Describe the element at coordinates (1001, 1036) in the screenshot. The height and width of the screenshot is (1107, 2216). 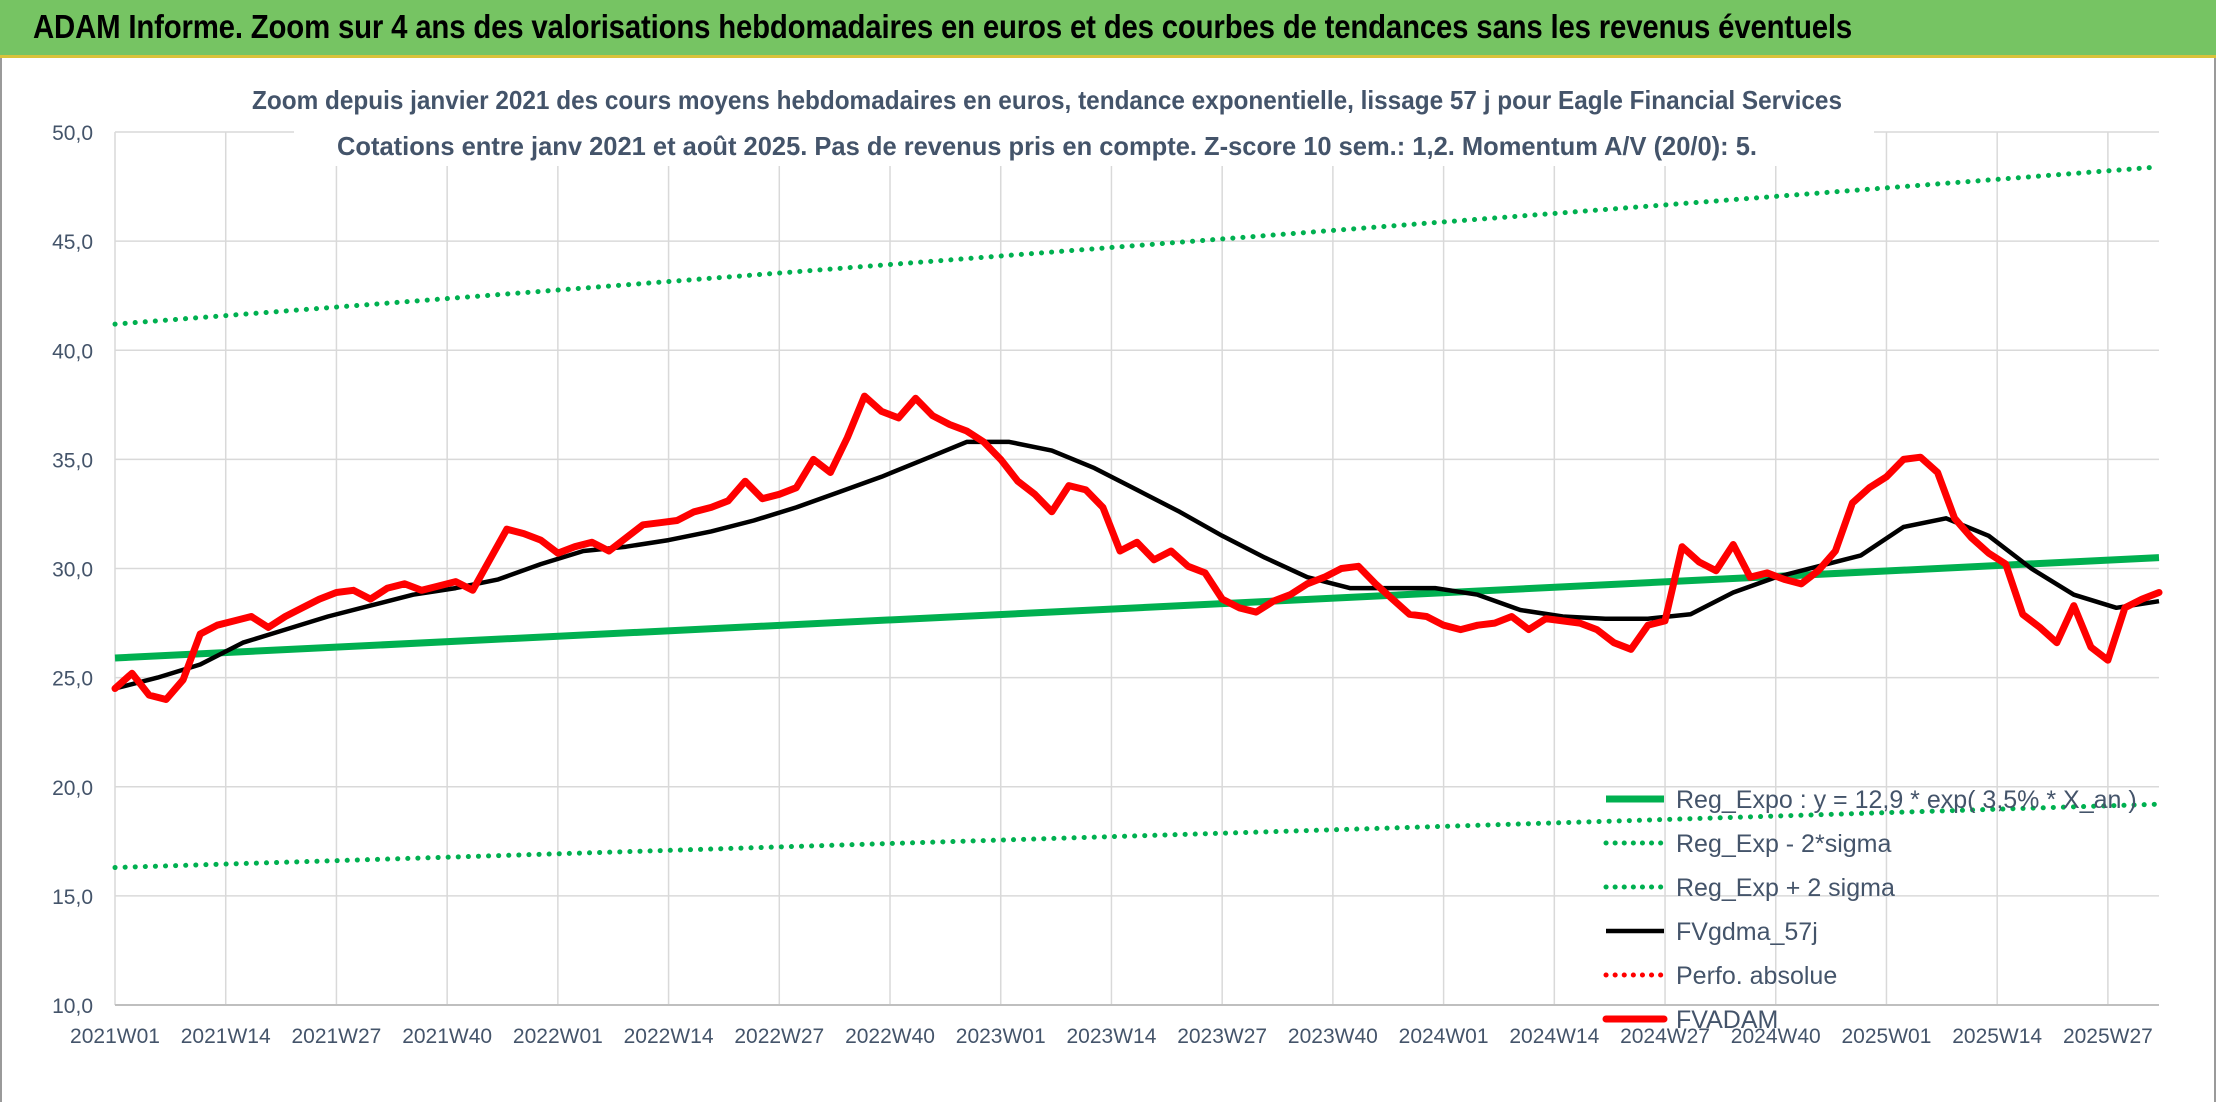
I see `x-tick-label: 2023W01` at that location.